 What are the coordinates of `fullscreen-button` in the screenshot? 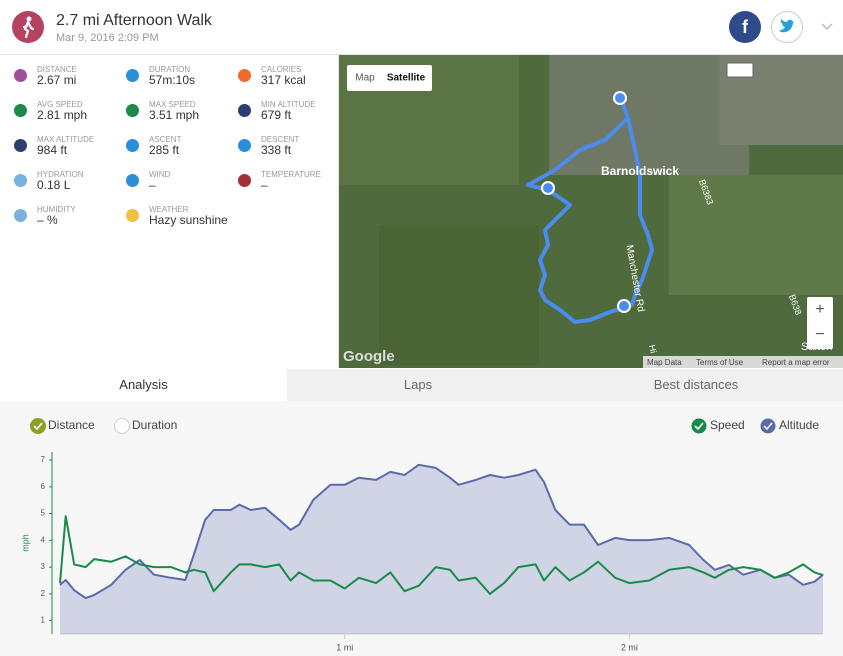 It's located at (740, 70).